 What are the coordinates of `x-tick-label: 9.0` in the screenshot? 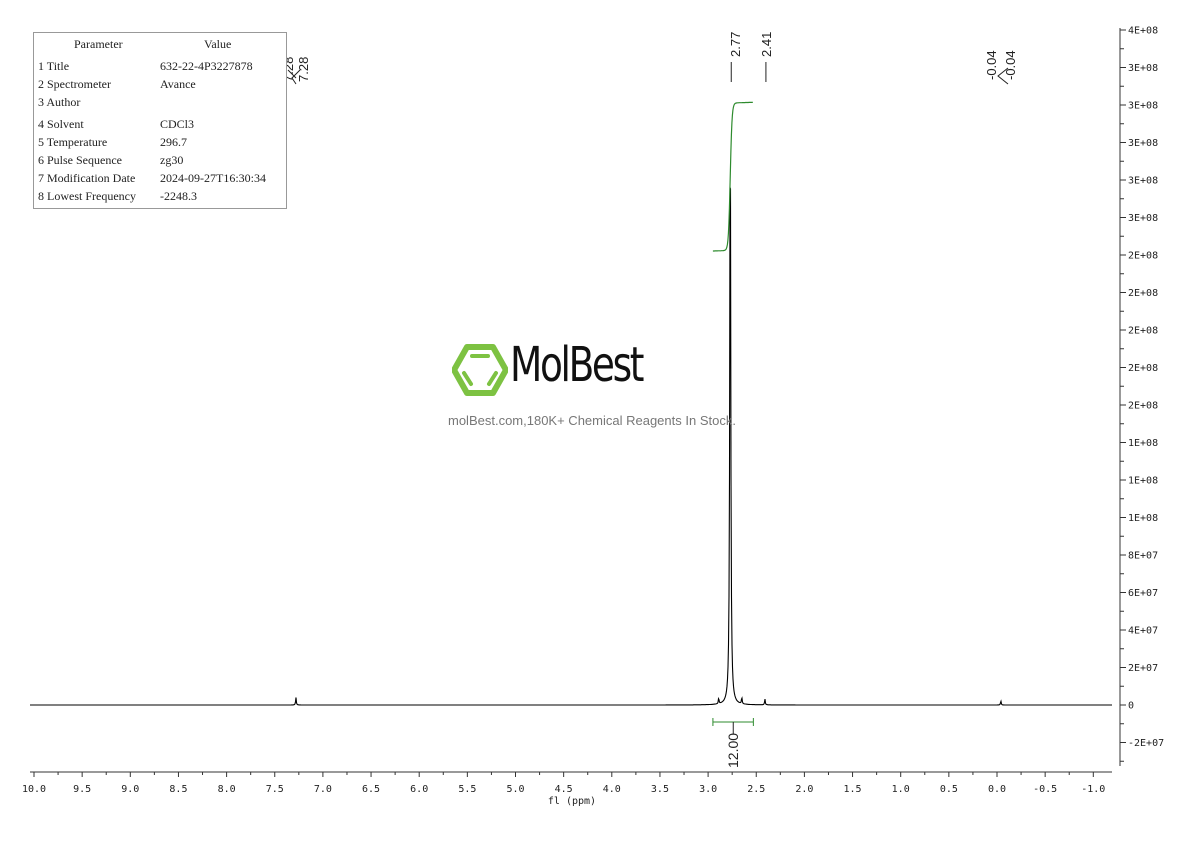 It's located at (130, 789).